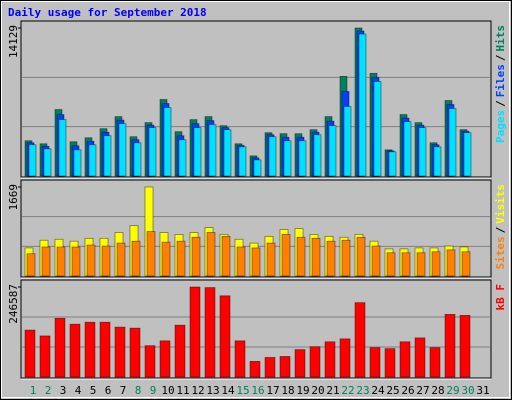 This screenshot has height=400, width=512. Describe the element at coordinates (13, 304) in the screenshot. I see `y-tick-label: 246587` at that location.